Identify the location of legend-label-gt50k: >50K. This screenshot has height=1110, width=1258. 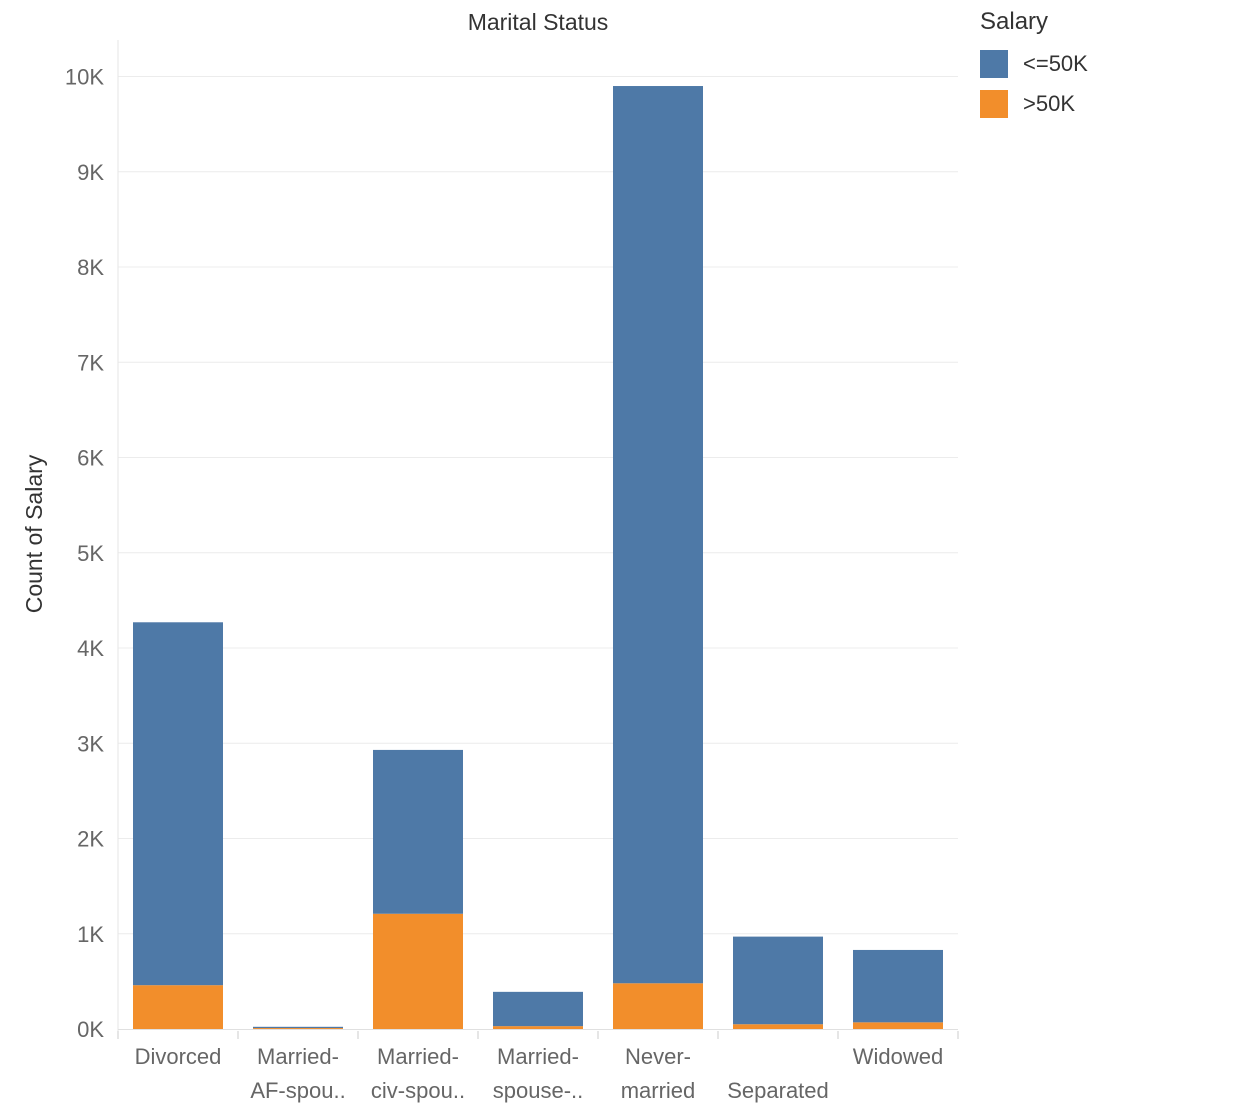
(1049, 103).